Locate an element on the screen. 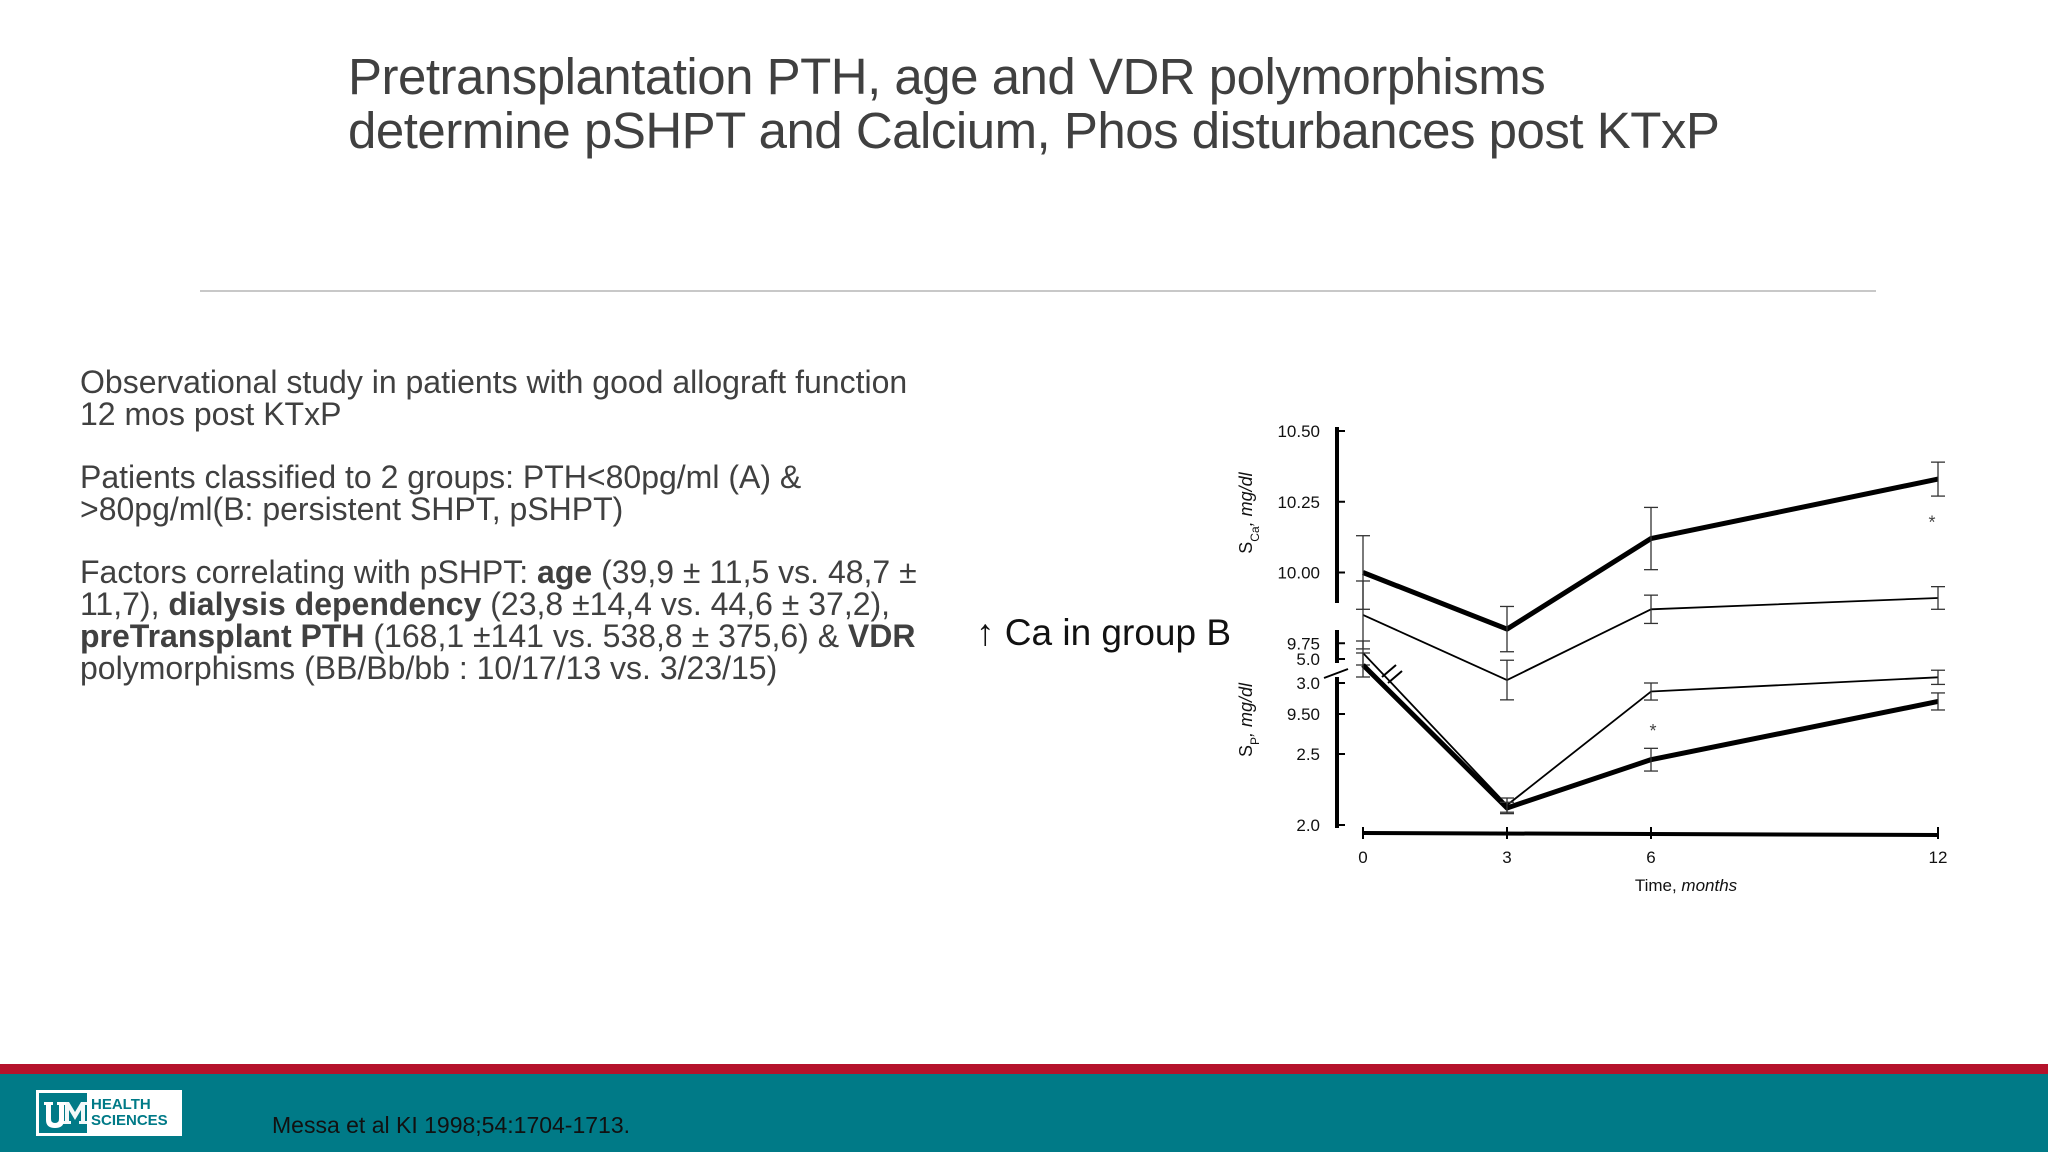  x-axis-label: Time, months is located at coordinates (1686, 885).